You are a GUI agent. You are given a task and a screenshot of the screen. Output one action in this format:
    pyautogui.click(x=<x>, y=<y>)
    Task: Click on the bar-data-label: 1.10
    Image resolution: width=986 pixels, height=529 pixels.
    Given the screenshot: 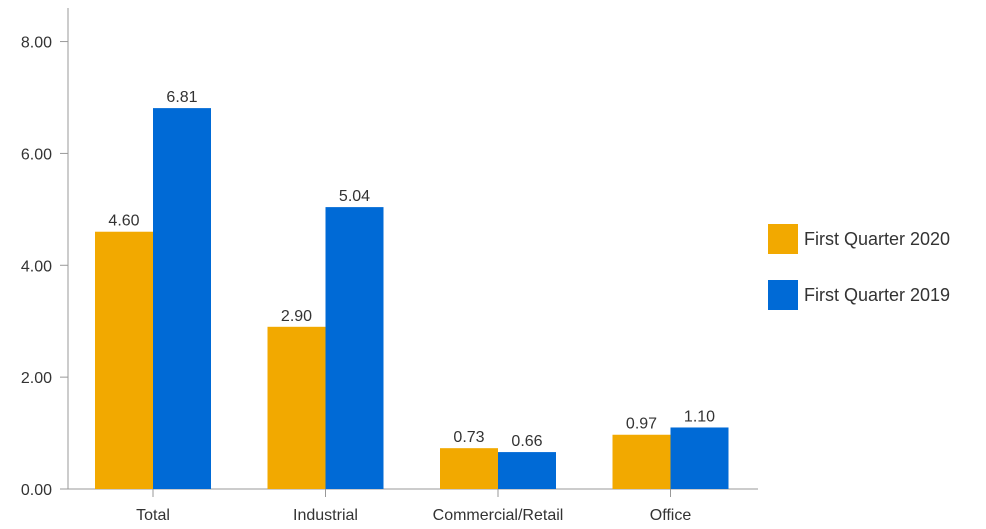 What is the action you would take?
    pyautogui.click(x=699, y=416)
    